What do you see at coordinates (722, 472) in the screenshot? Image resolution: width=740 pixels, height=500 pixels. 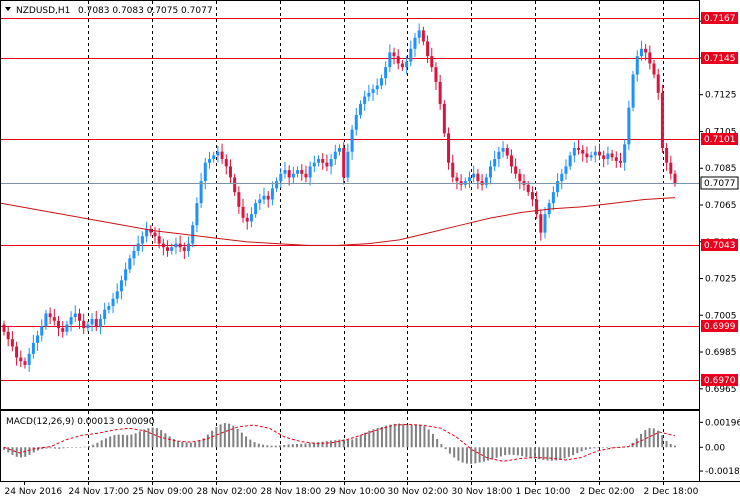 I see `macd-tick-label: -0.00187` at bounding box center [722, 472].